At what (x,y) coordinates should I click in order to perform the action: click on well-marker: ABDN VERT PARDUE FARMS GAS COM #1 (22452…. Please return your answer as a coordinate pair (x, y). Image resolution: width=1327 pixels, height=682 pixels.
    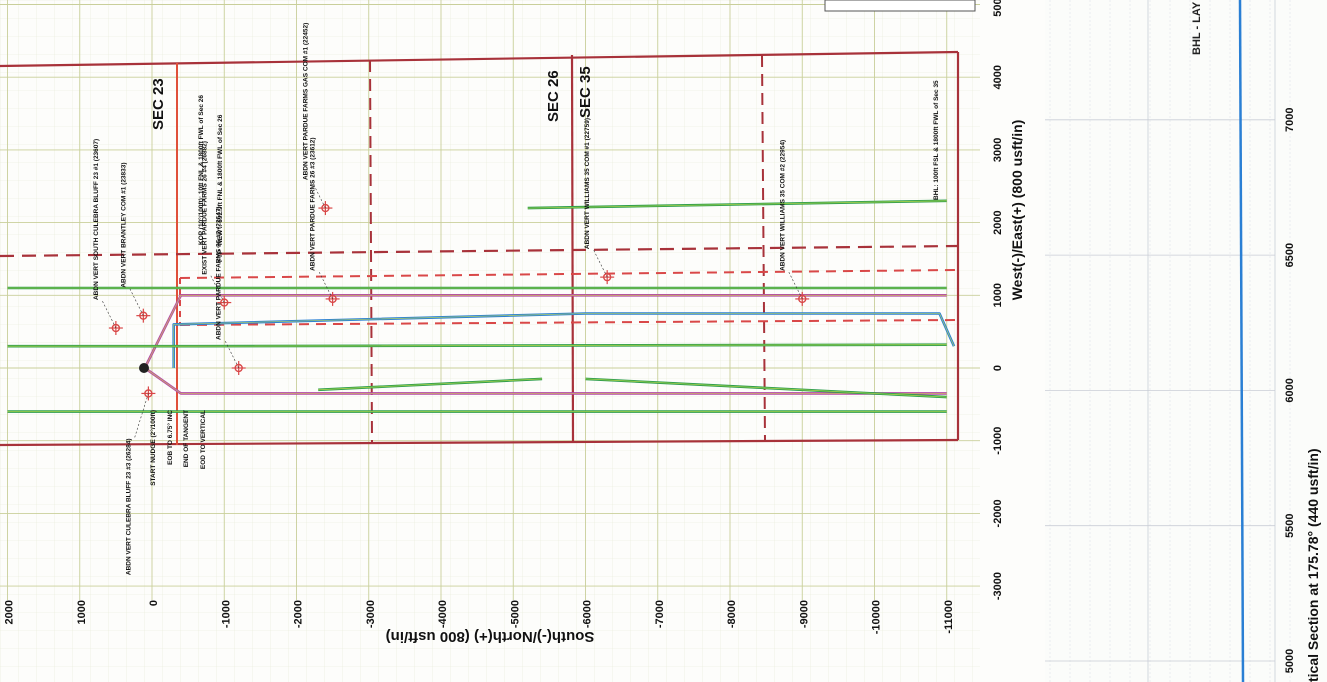
    Looking at the image, I should click on (317, 119).